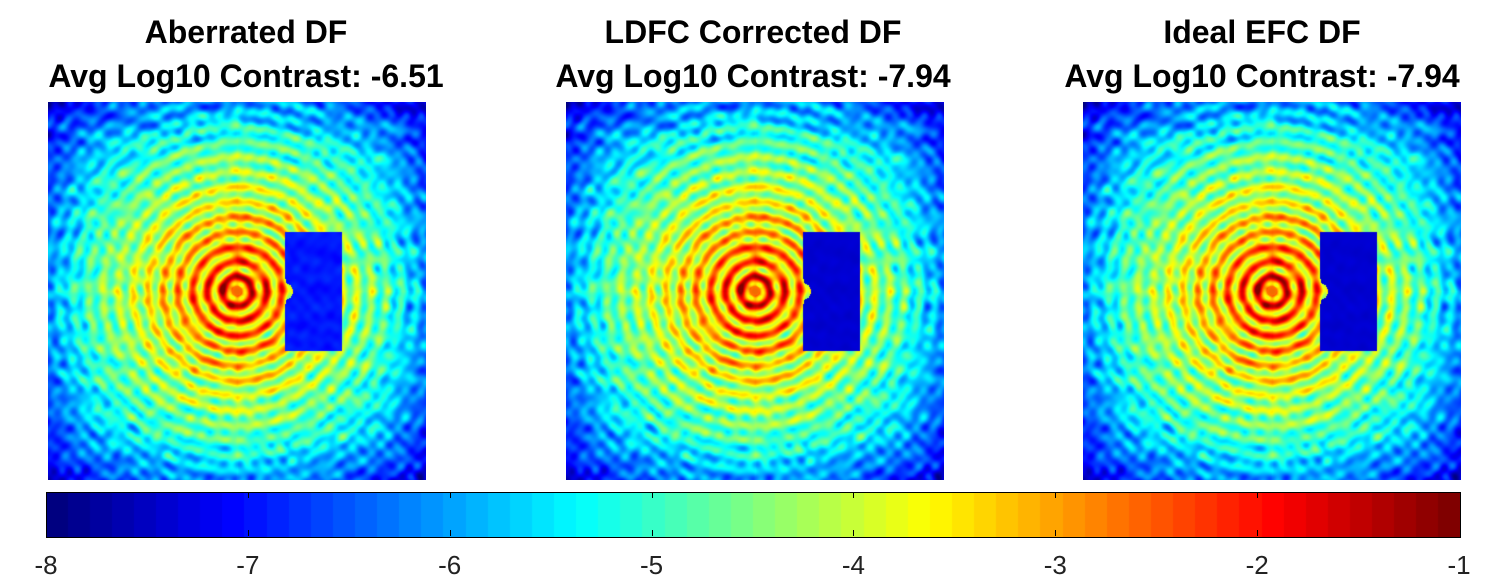 Image resolution: width=1502 pixels, height=588 pixels. I want to click on colorbar, so click(753, 515).